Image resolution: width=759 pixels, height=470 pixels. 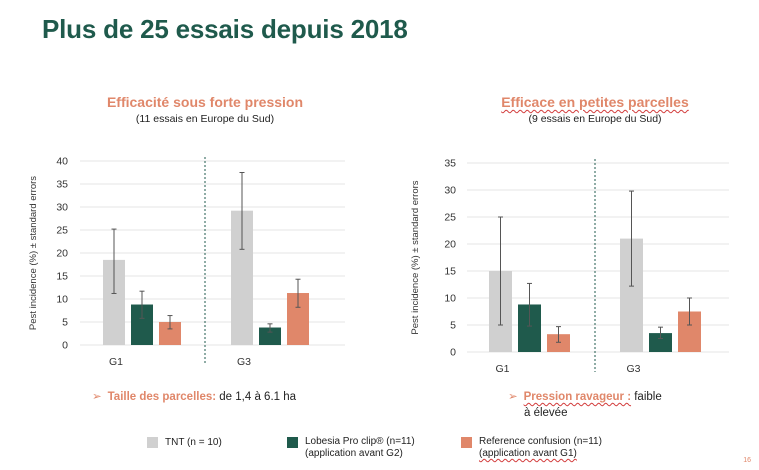 I want to click on legend-swatch-tnt, so click(x=152, y=442).